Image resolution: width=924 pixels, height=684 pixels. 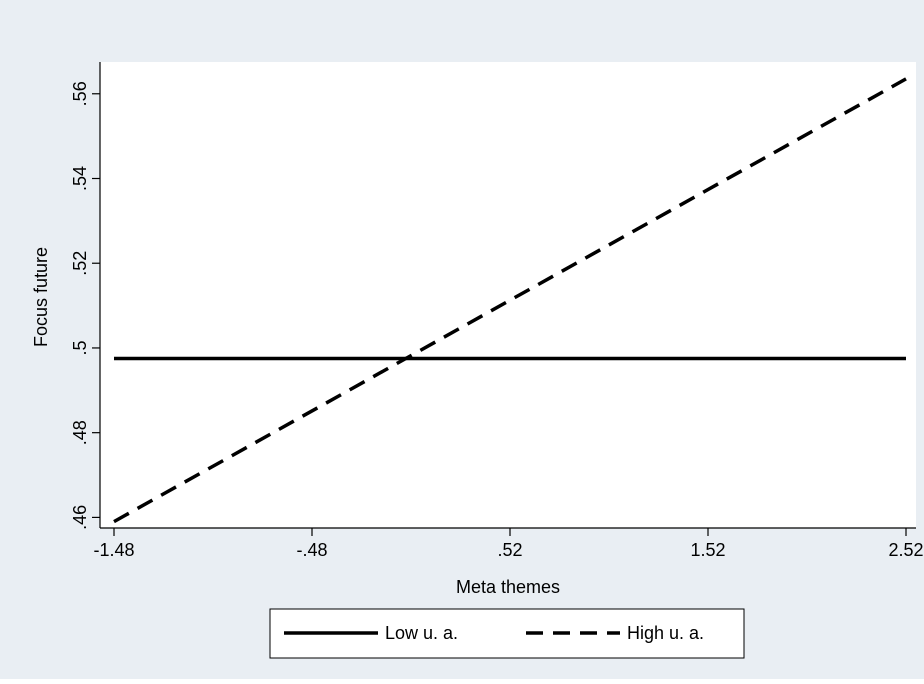 What do you see at coordinates (905, 550) in the screenshot?
I see `x-tick-label: 2.52` at bounding box center [905, 550].